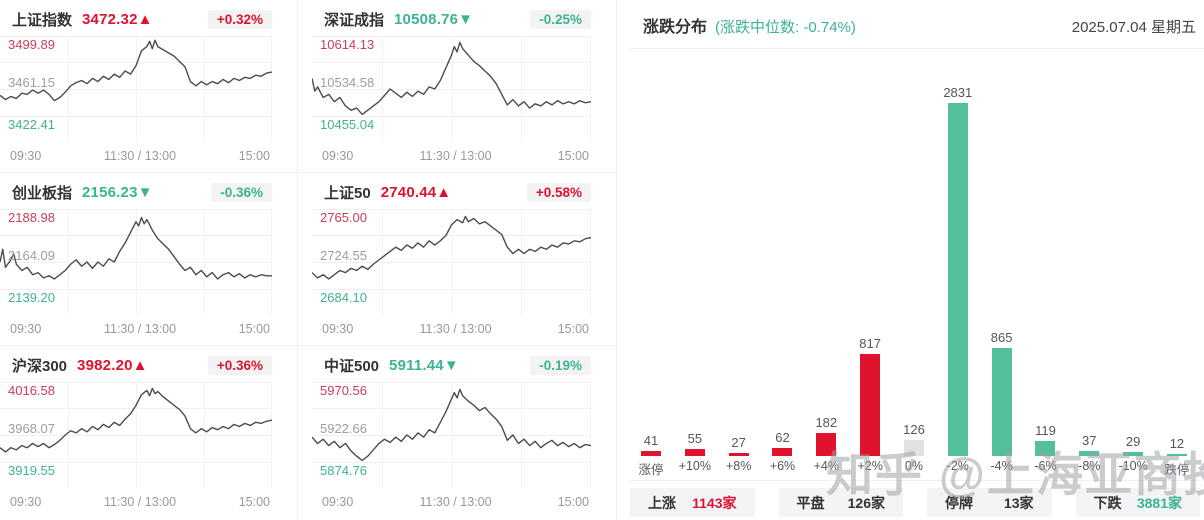 This screenshot has width=1204, height=520. I want to click on distribution-median: (涨跌中位数: -0.74%), so click(785, 27).